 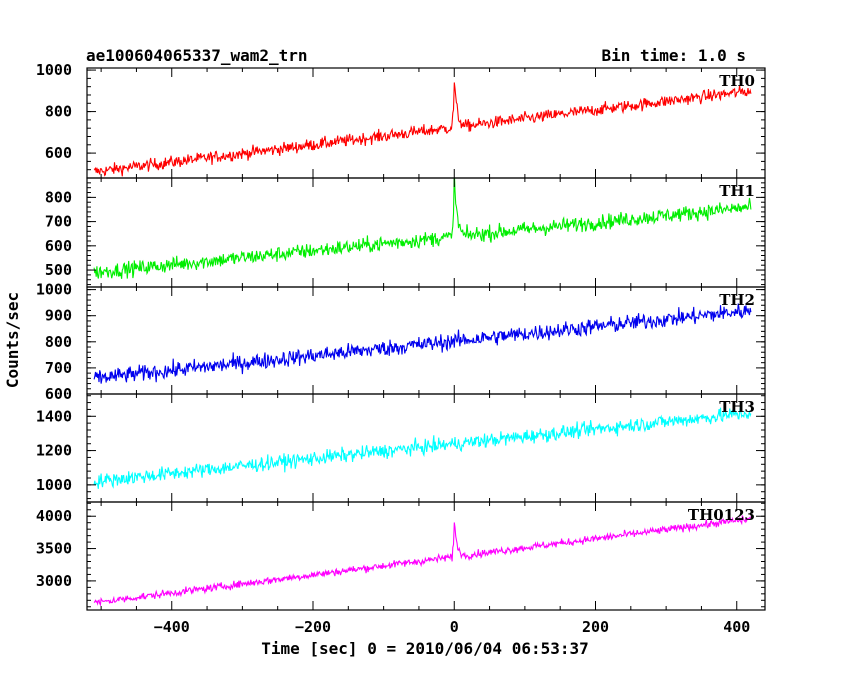 What do you see at coordinates (422, 561) in the screenshot?
I see `series-th0123-line` at bounding box center [422, 561].